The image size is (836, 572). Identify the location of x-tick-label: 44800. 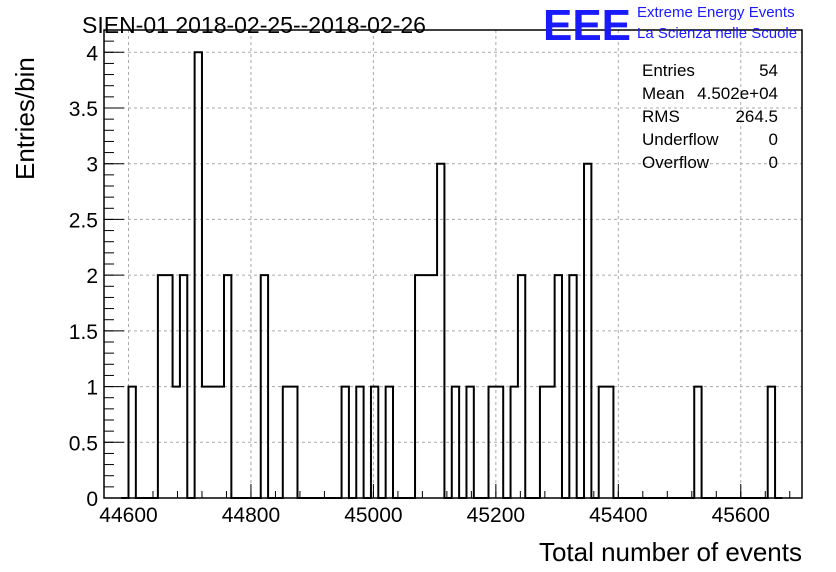
(251, 515).